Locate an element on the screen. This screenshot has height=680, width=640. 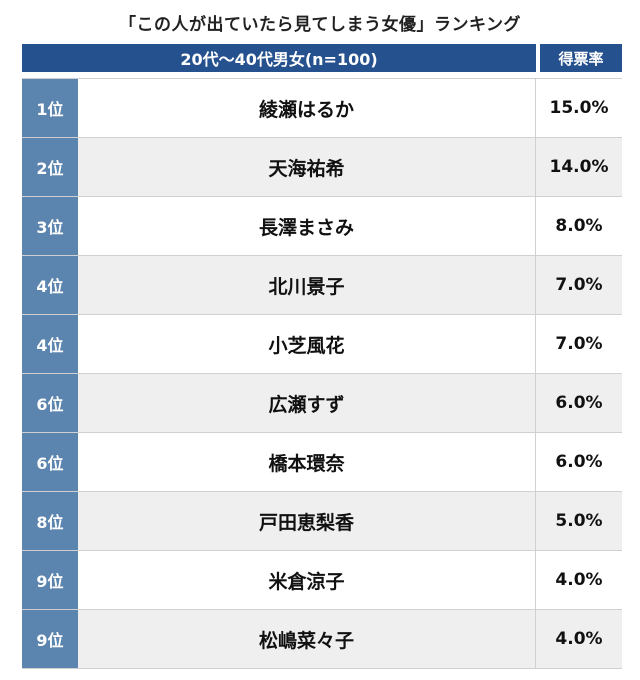
actress-name-cell: 天海祐希 is located at coordinates (307, 167).